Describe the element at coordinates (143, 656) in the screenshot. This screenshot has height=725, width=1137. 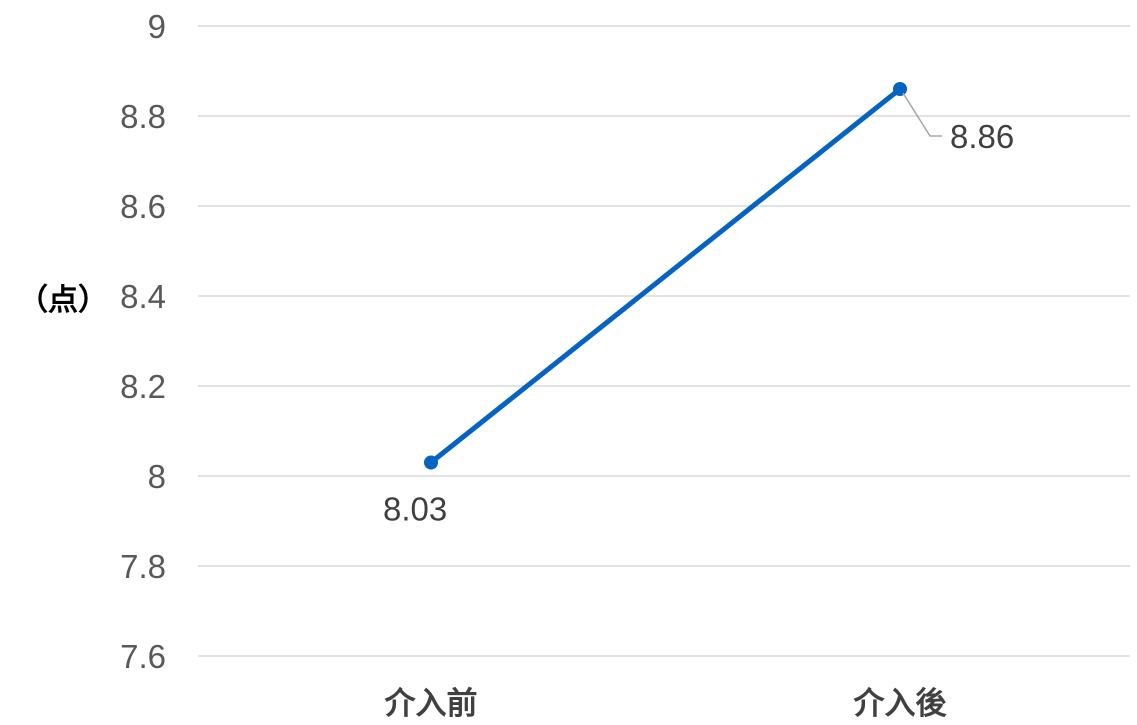
I see `y-tick-label: 7.6` at that location.